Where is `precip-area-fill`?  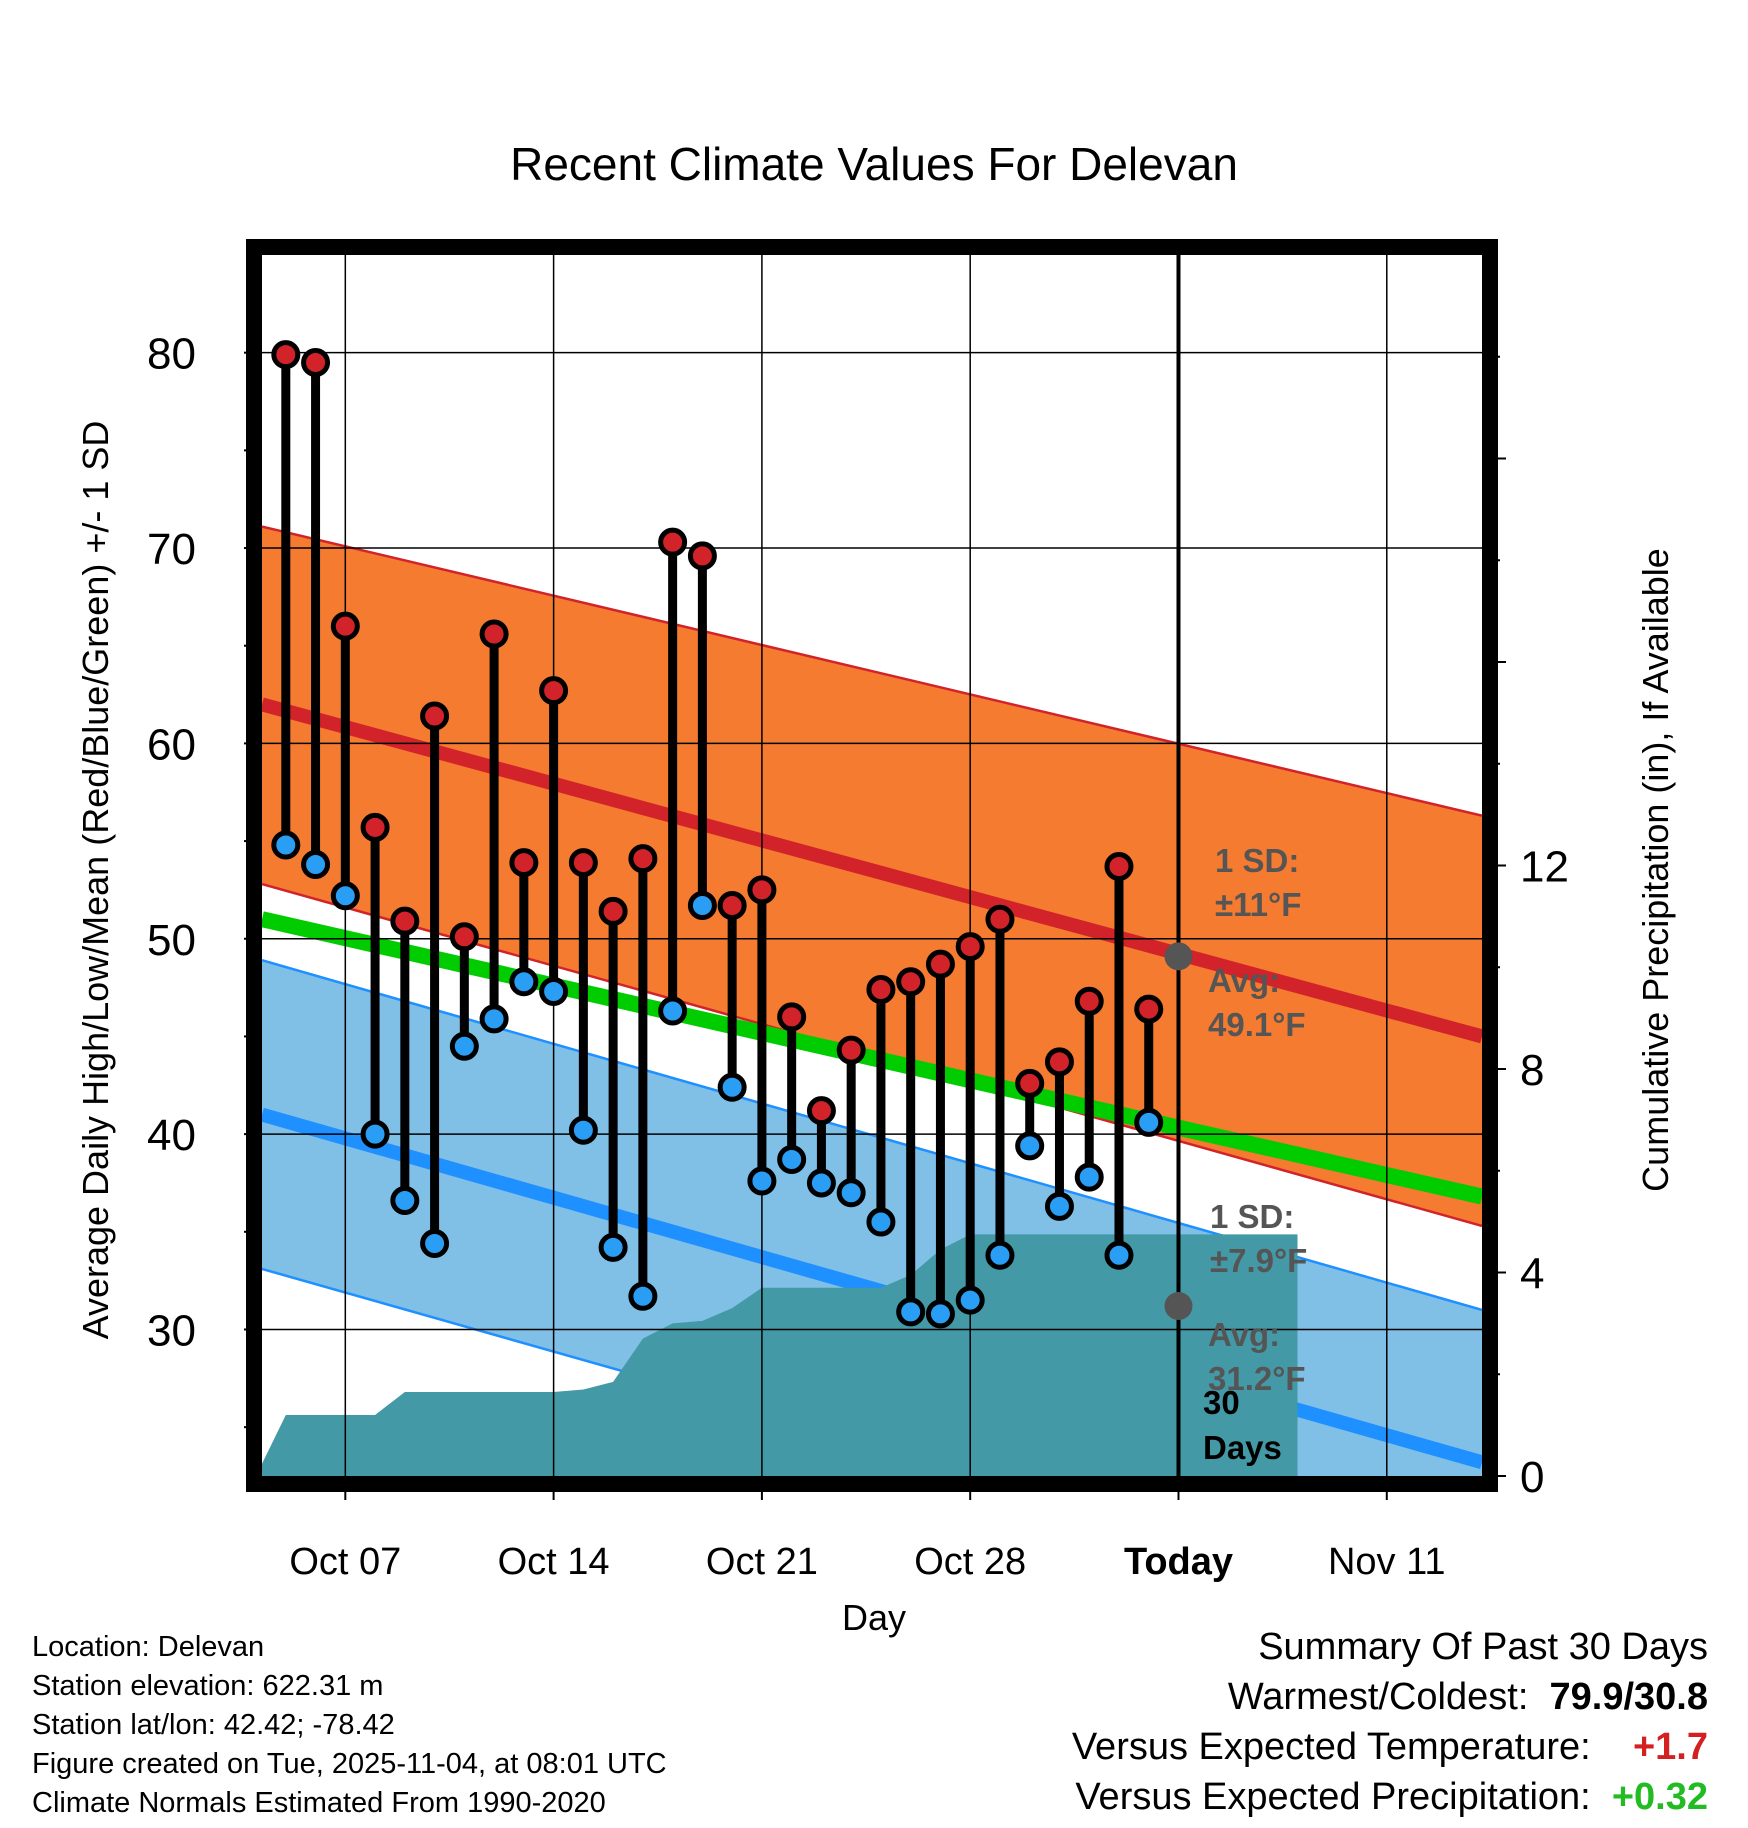
precip-area-fill is located at coordinates (780, 1355).